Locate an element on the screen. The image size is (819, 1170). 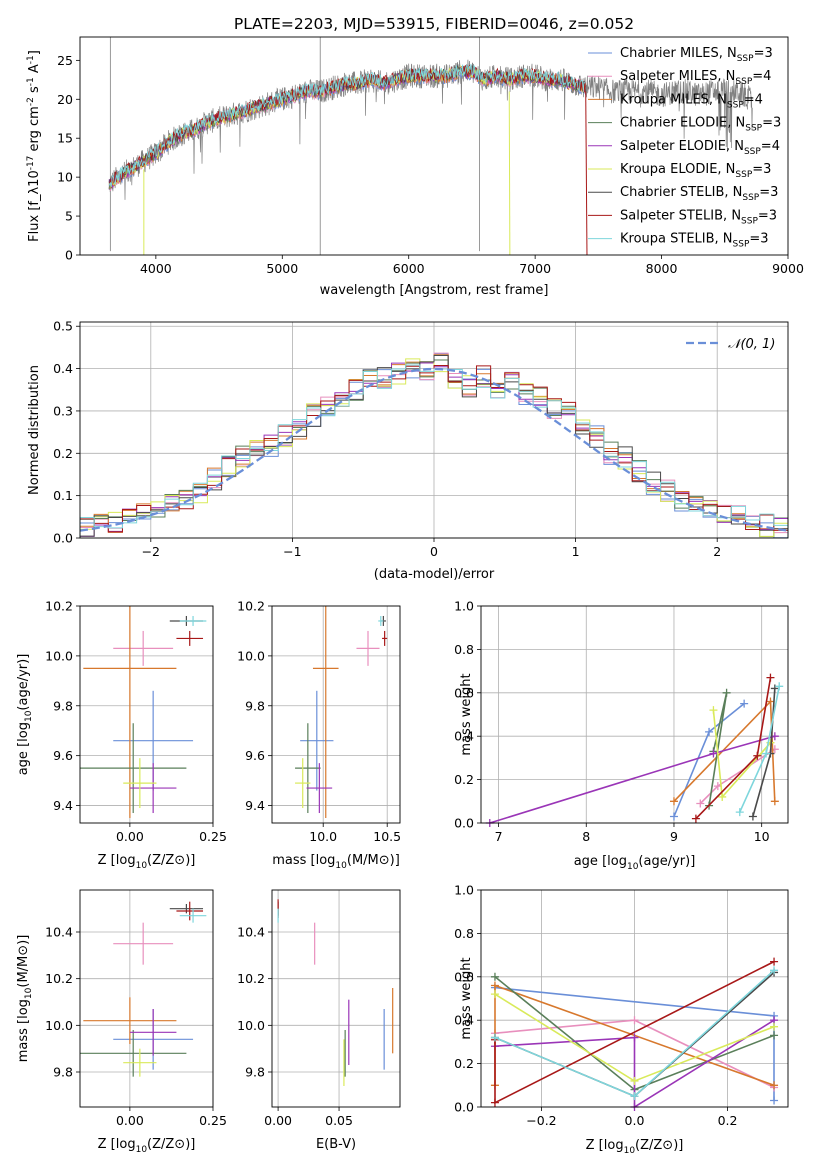
x-tick-label: 8 is located at coordinates (586, 836).